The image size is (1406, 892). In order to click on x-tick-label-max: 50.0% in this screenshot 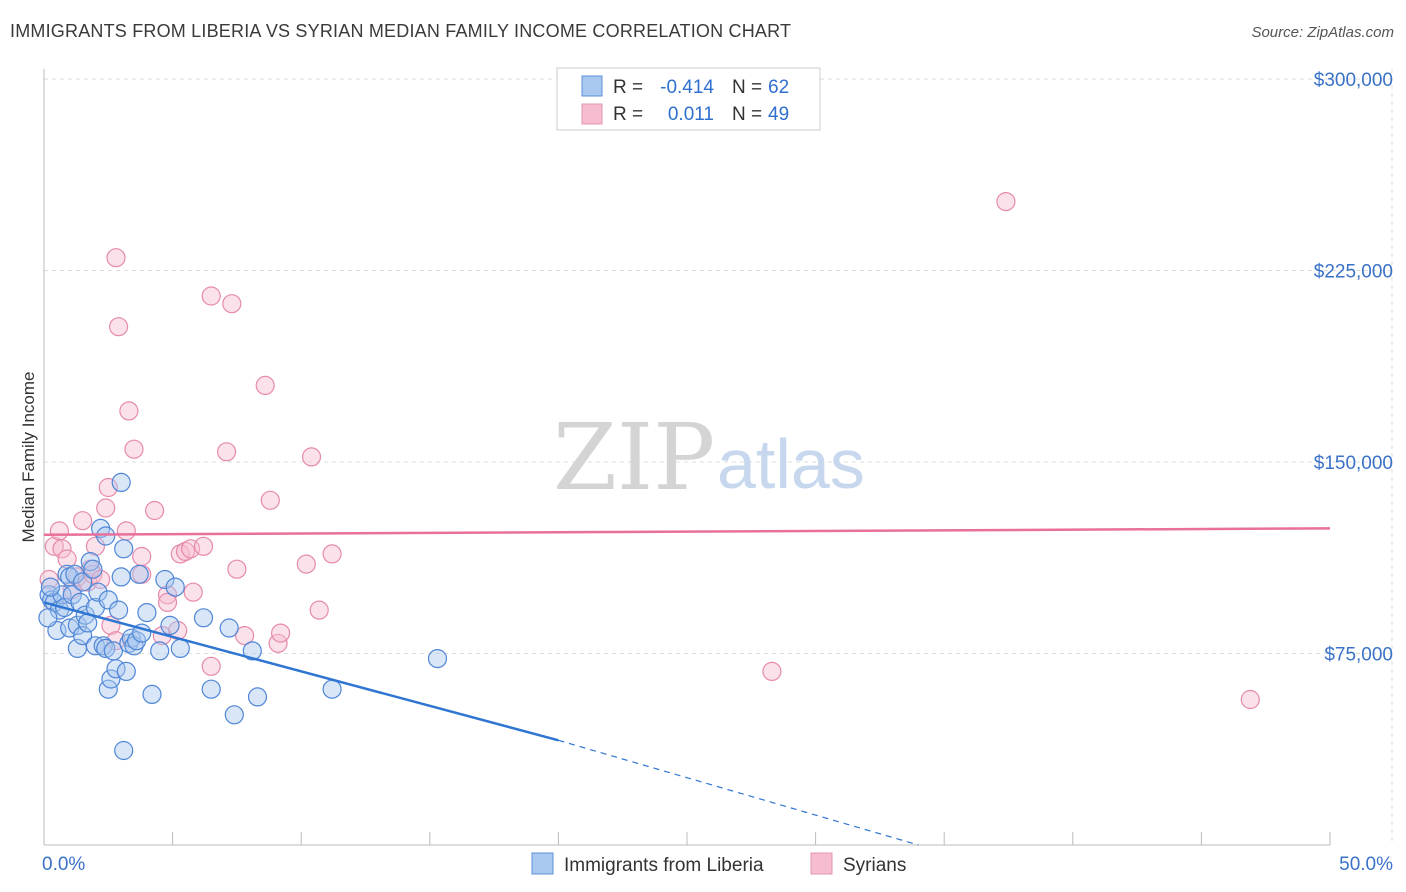, I will do `click(1366, 864)`.